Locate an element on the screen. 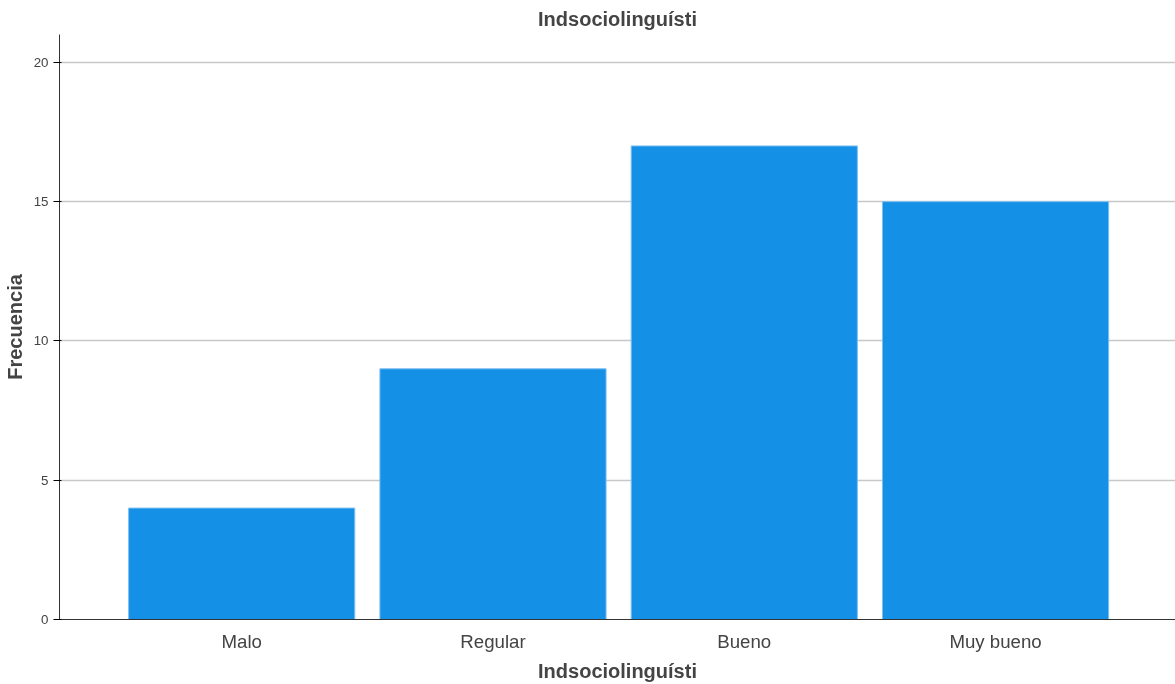 The height and width of the screenshot is (684, 1175). y-tick-label: 0 is located at coordinates (45, 619).